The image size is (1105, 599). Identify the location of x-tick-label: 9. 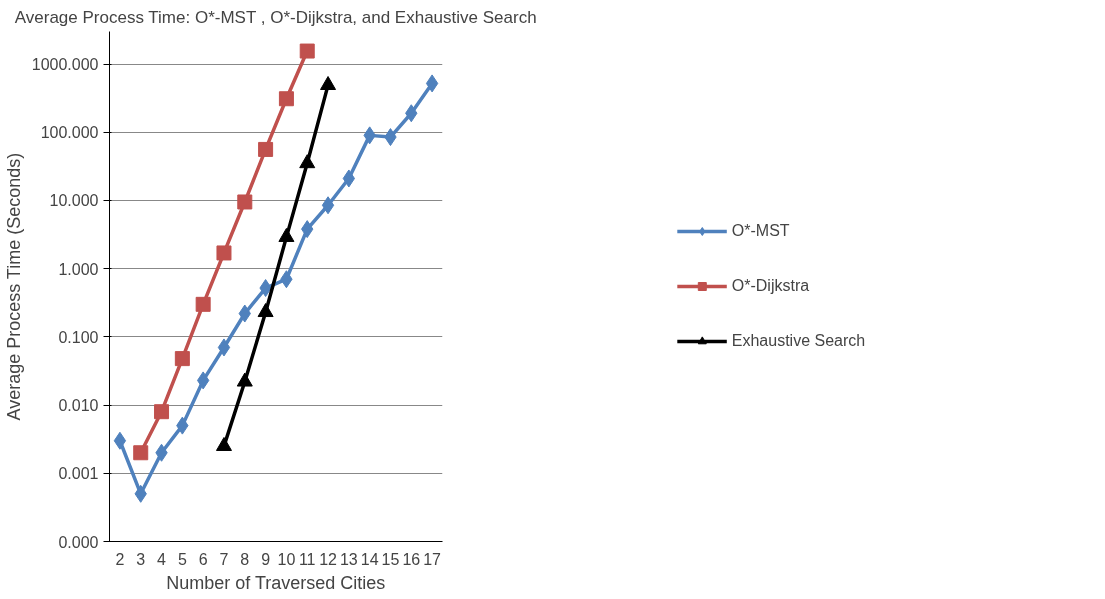
(266, 559).